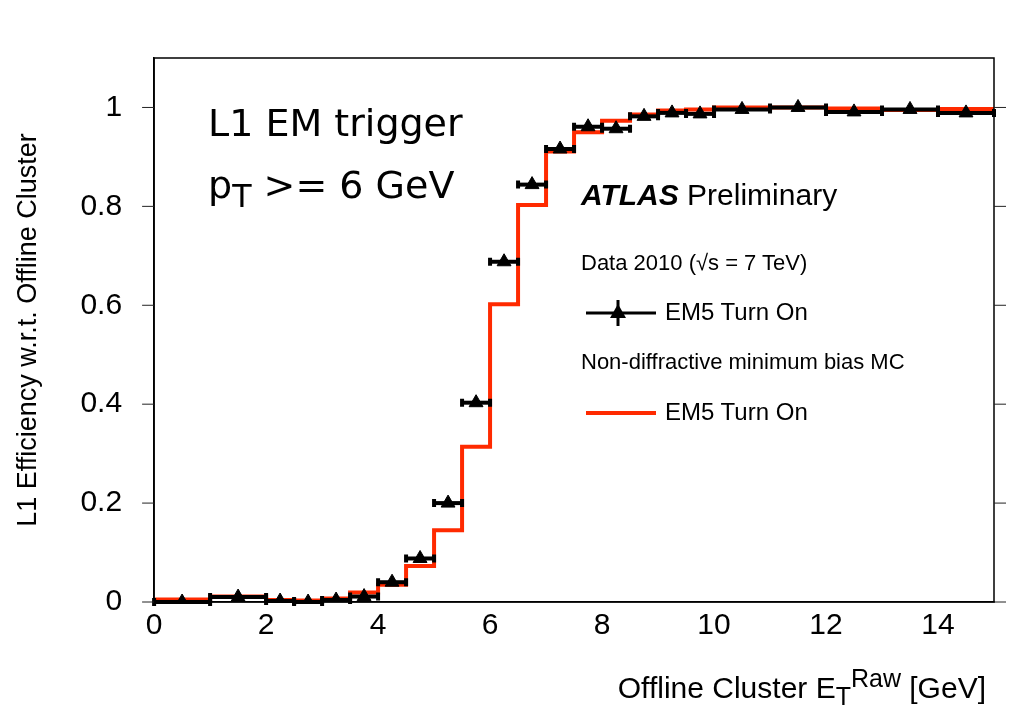  What do you see at coordinates (378, 624) in the screenshot?
I see `x-tick-label: 4` at bounding box center [378, 624].